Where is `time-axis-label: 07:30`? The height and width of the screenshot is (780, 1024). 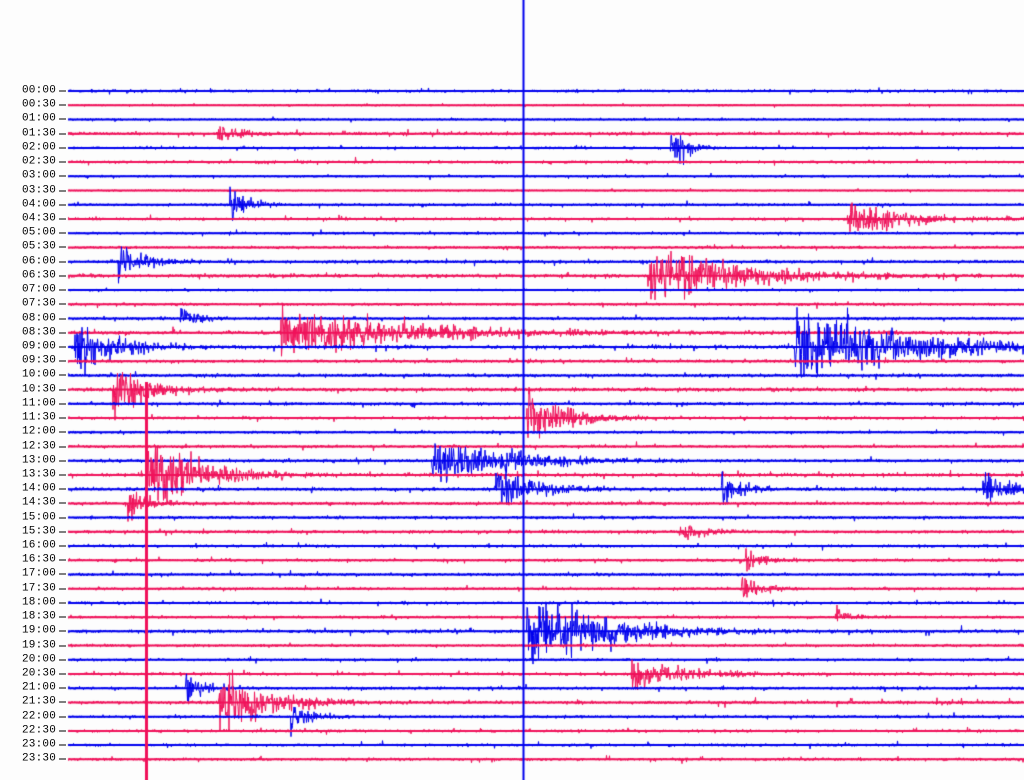
time-axis-label: 07:30 is located at coordinates (38, 303).